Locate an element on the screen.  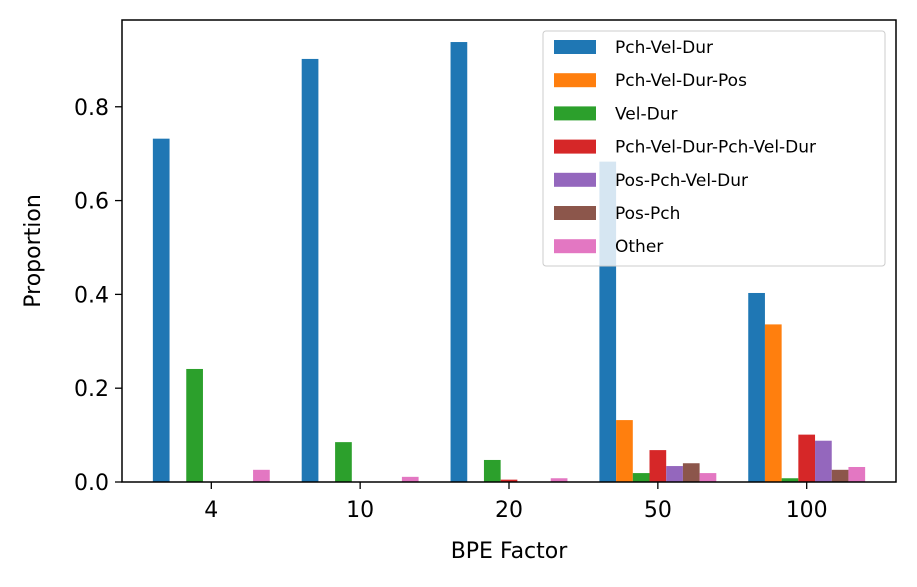
legend-label: Pos-Pch-Vel-Dur is located at coordinates (681, 181).